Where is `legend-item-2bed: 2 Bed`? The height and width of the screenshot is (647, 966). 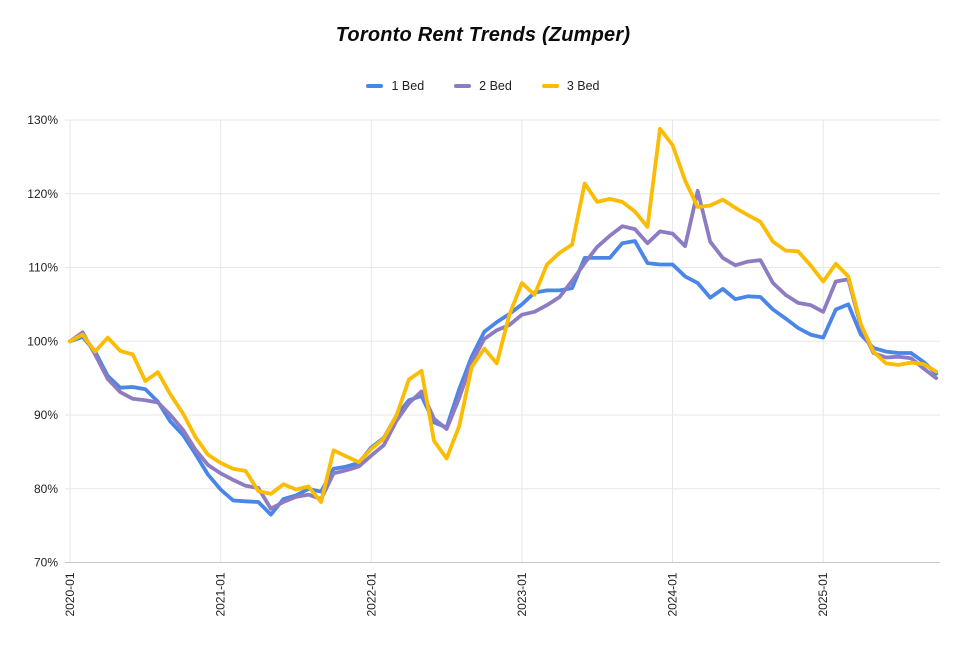
legend-item-2bed: 2 Bed is located at coordinates (483, 86).